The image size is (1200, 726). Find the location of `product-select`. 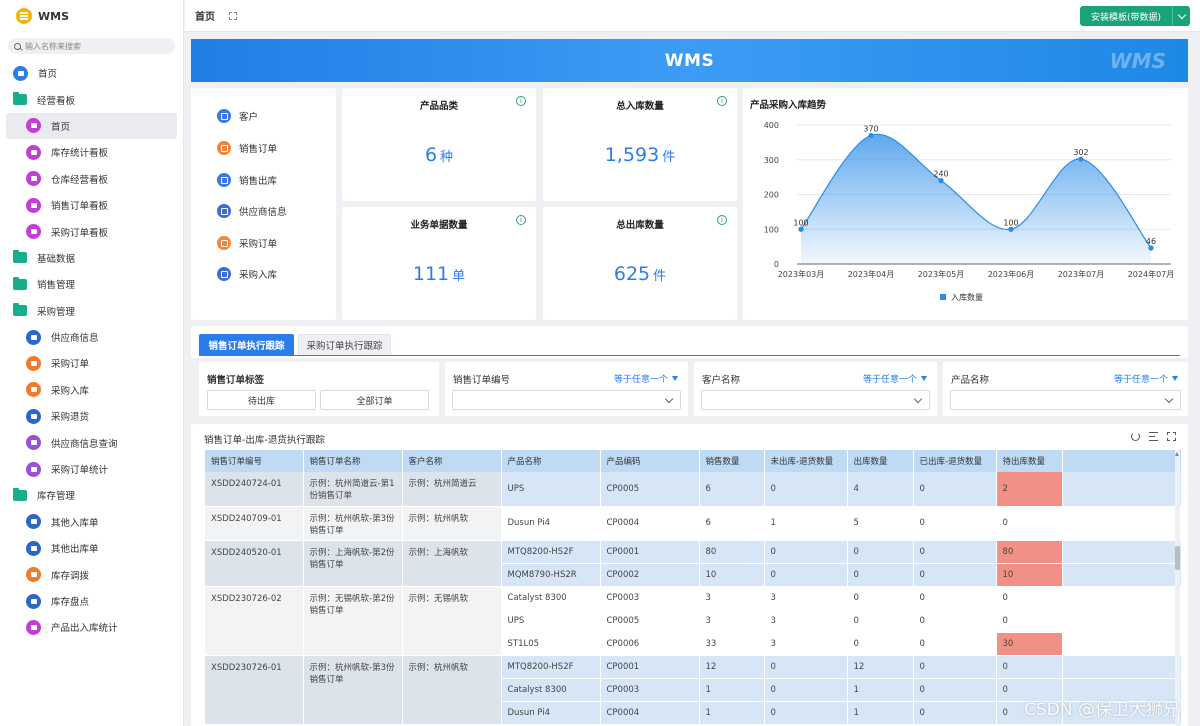

product-select is located at coordinates (1065, 400).